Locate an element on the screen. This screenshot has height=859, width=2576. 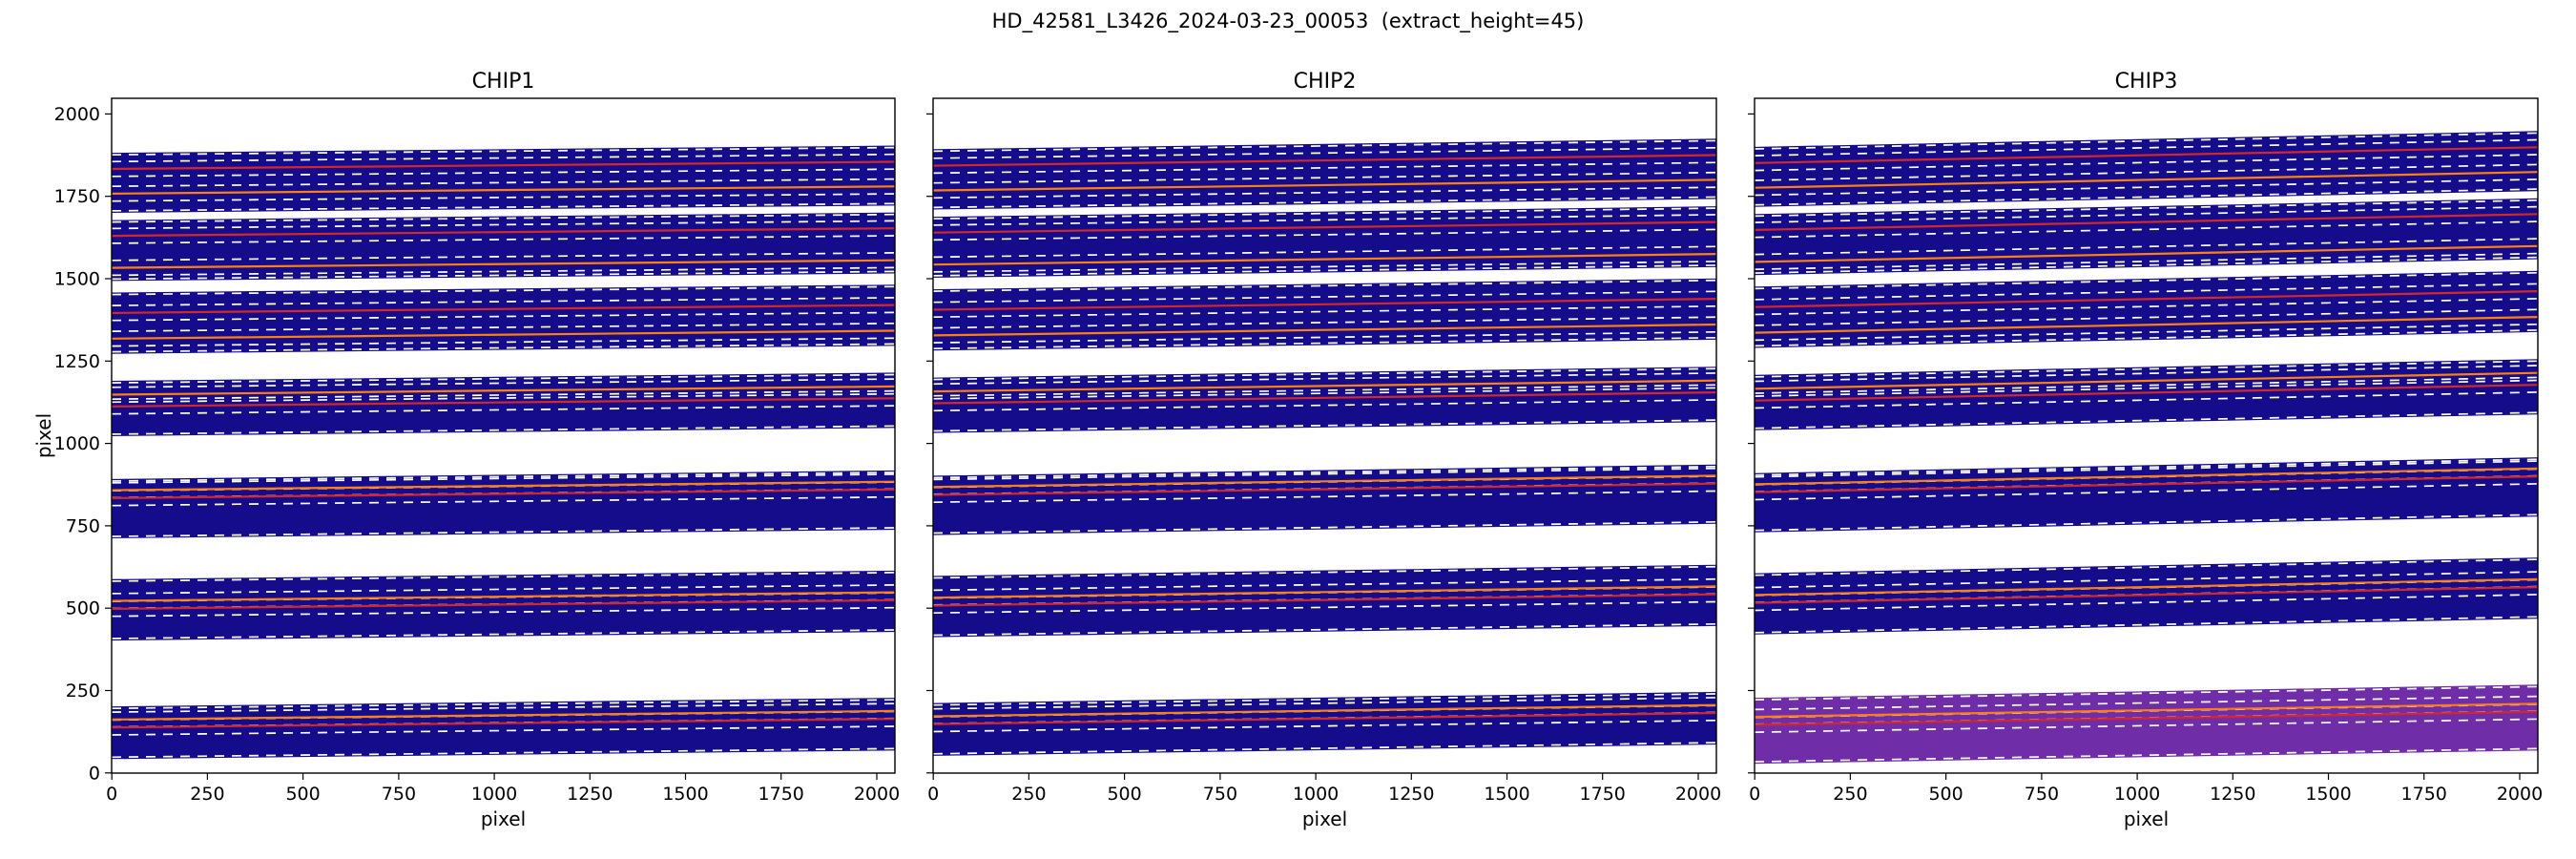
x-tick-label: 0 is located at coordinates (111, 794).